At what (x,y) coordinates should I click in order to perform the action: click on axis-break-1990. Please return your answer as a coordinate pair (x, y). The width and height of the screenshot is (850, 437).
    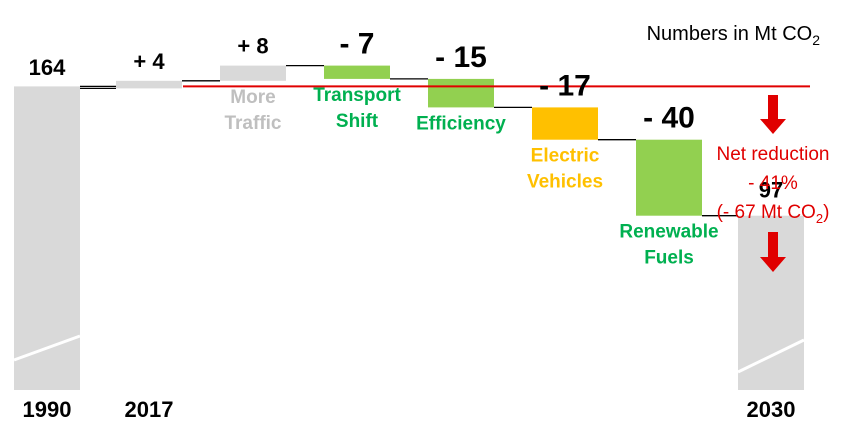
    Looking at the image, I should click on (47, 348).